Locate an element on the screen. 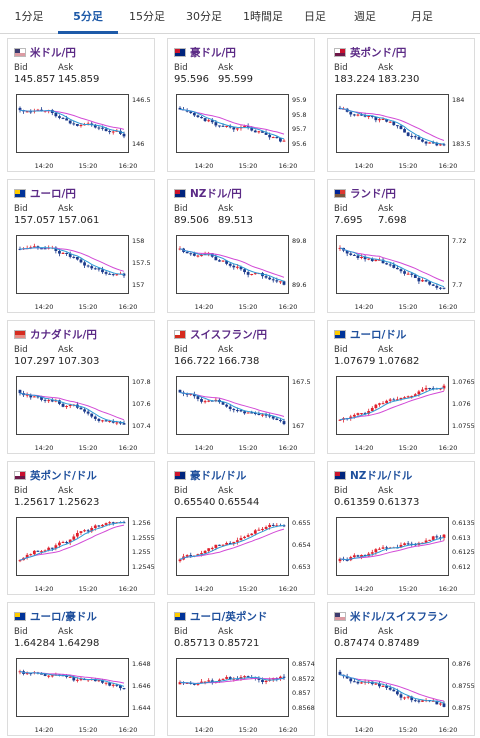 The width and height of the screenshot is (480, 738). y-tick-label: 7.72 is located at coordinates (459, 241).